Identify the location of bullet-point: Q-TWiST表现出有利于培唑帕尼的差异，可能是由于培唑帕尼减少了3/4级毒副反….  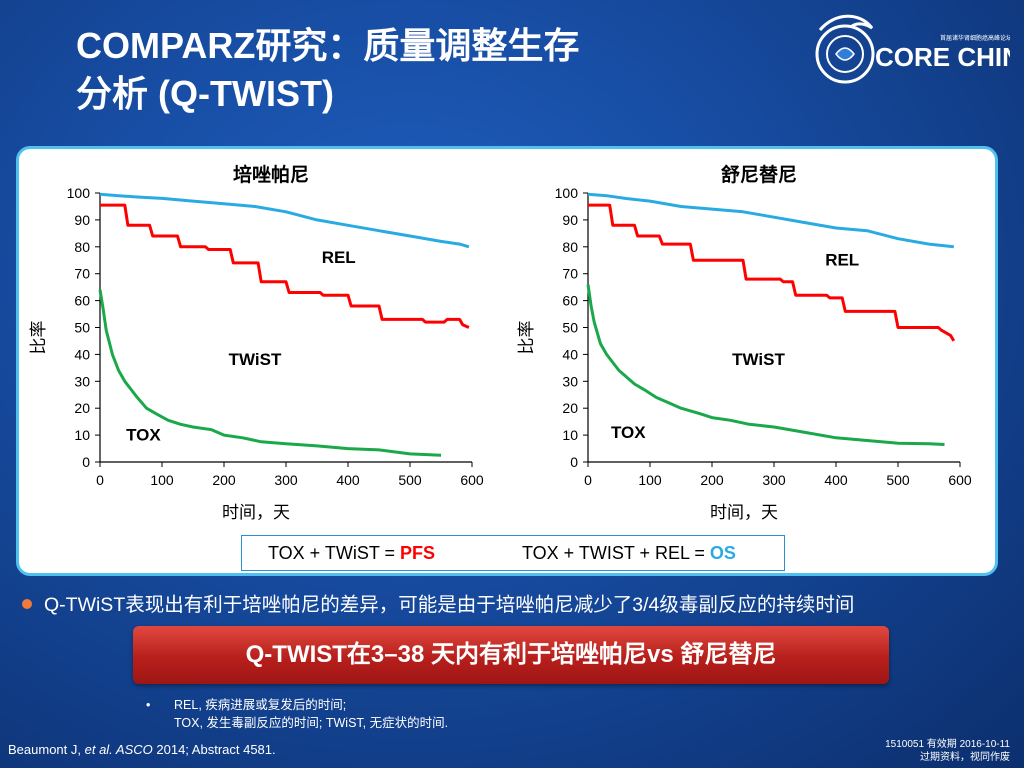
(438, 602).